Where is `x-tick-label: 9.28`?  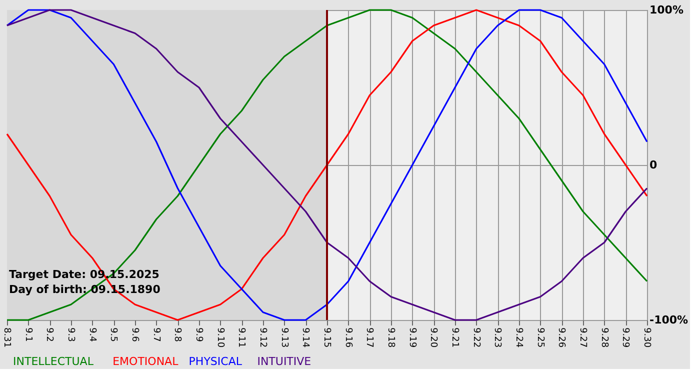 x-tick-label: 9.28 is located at coordinates (603, 338).